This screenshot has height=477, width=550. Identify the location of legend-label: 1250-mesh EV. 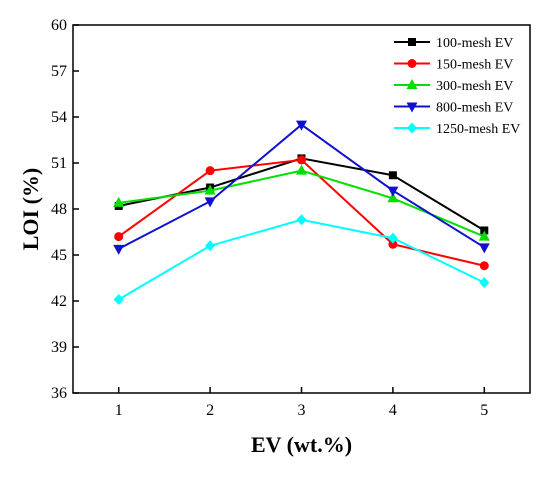
(478, 129).